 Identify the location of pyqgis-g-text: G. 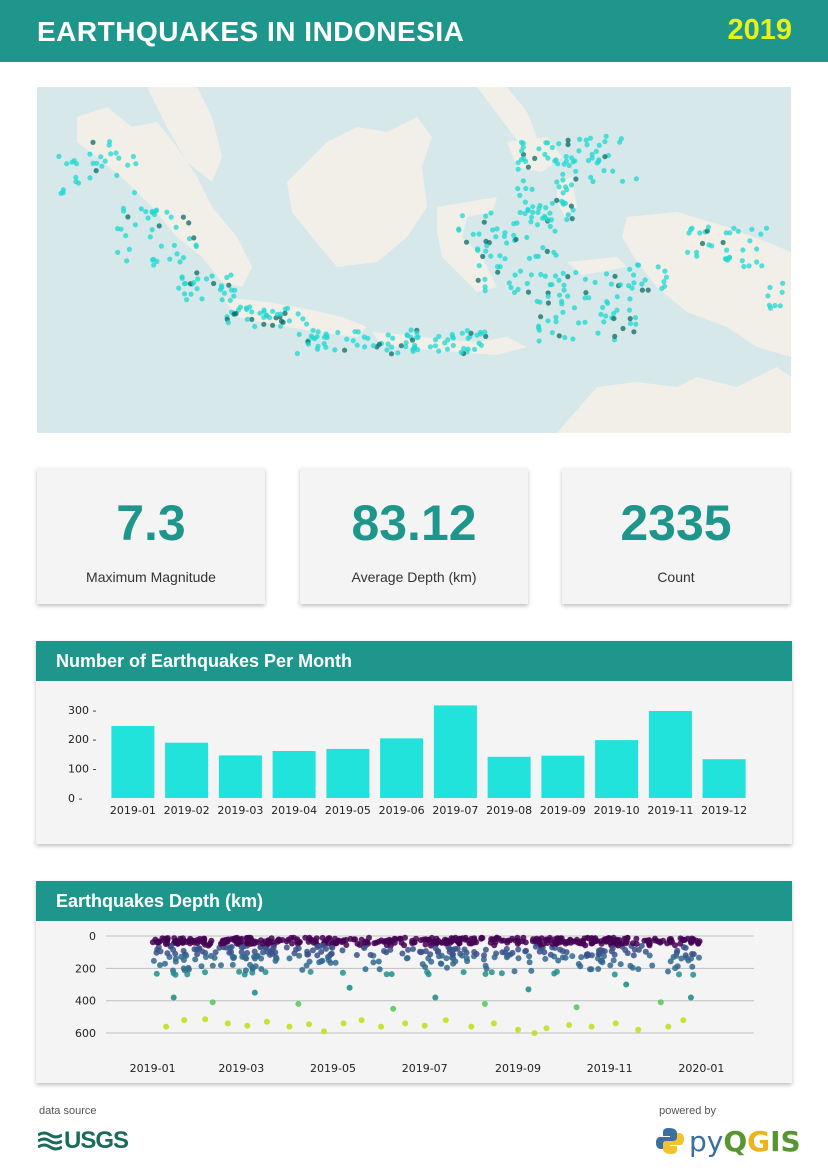
(759, 1141).